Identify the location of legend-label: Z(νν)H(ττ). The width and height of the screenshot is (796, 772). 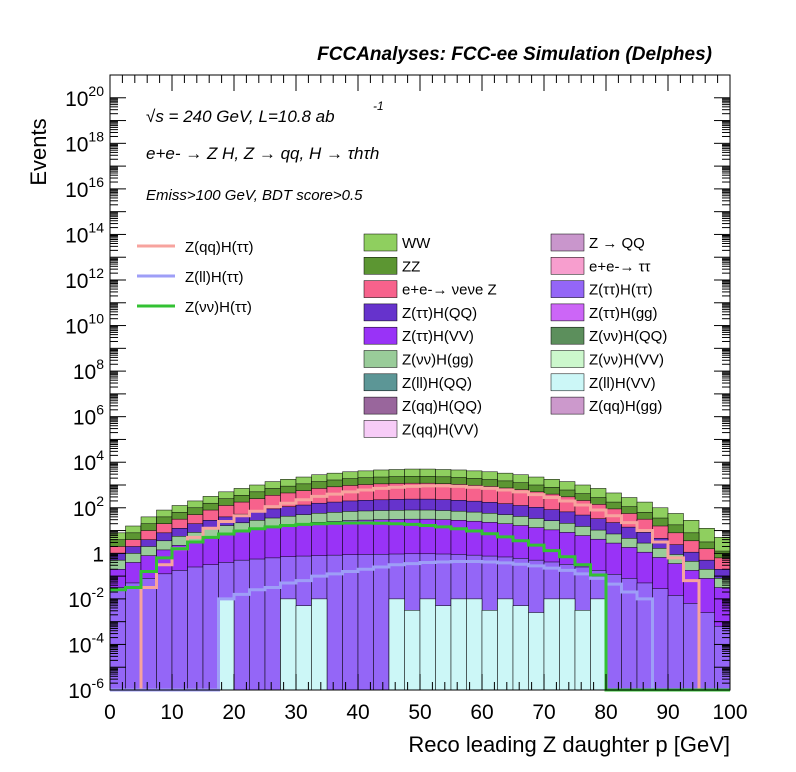
(218, 307).